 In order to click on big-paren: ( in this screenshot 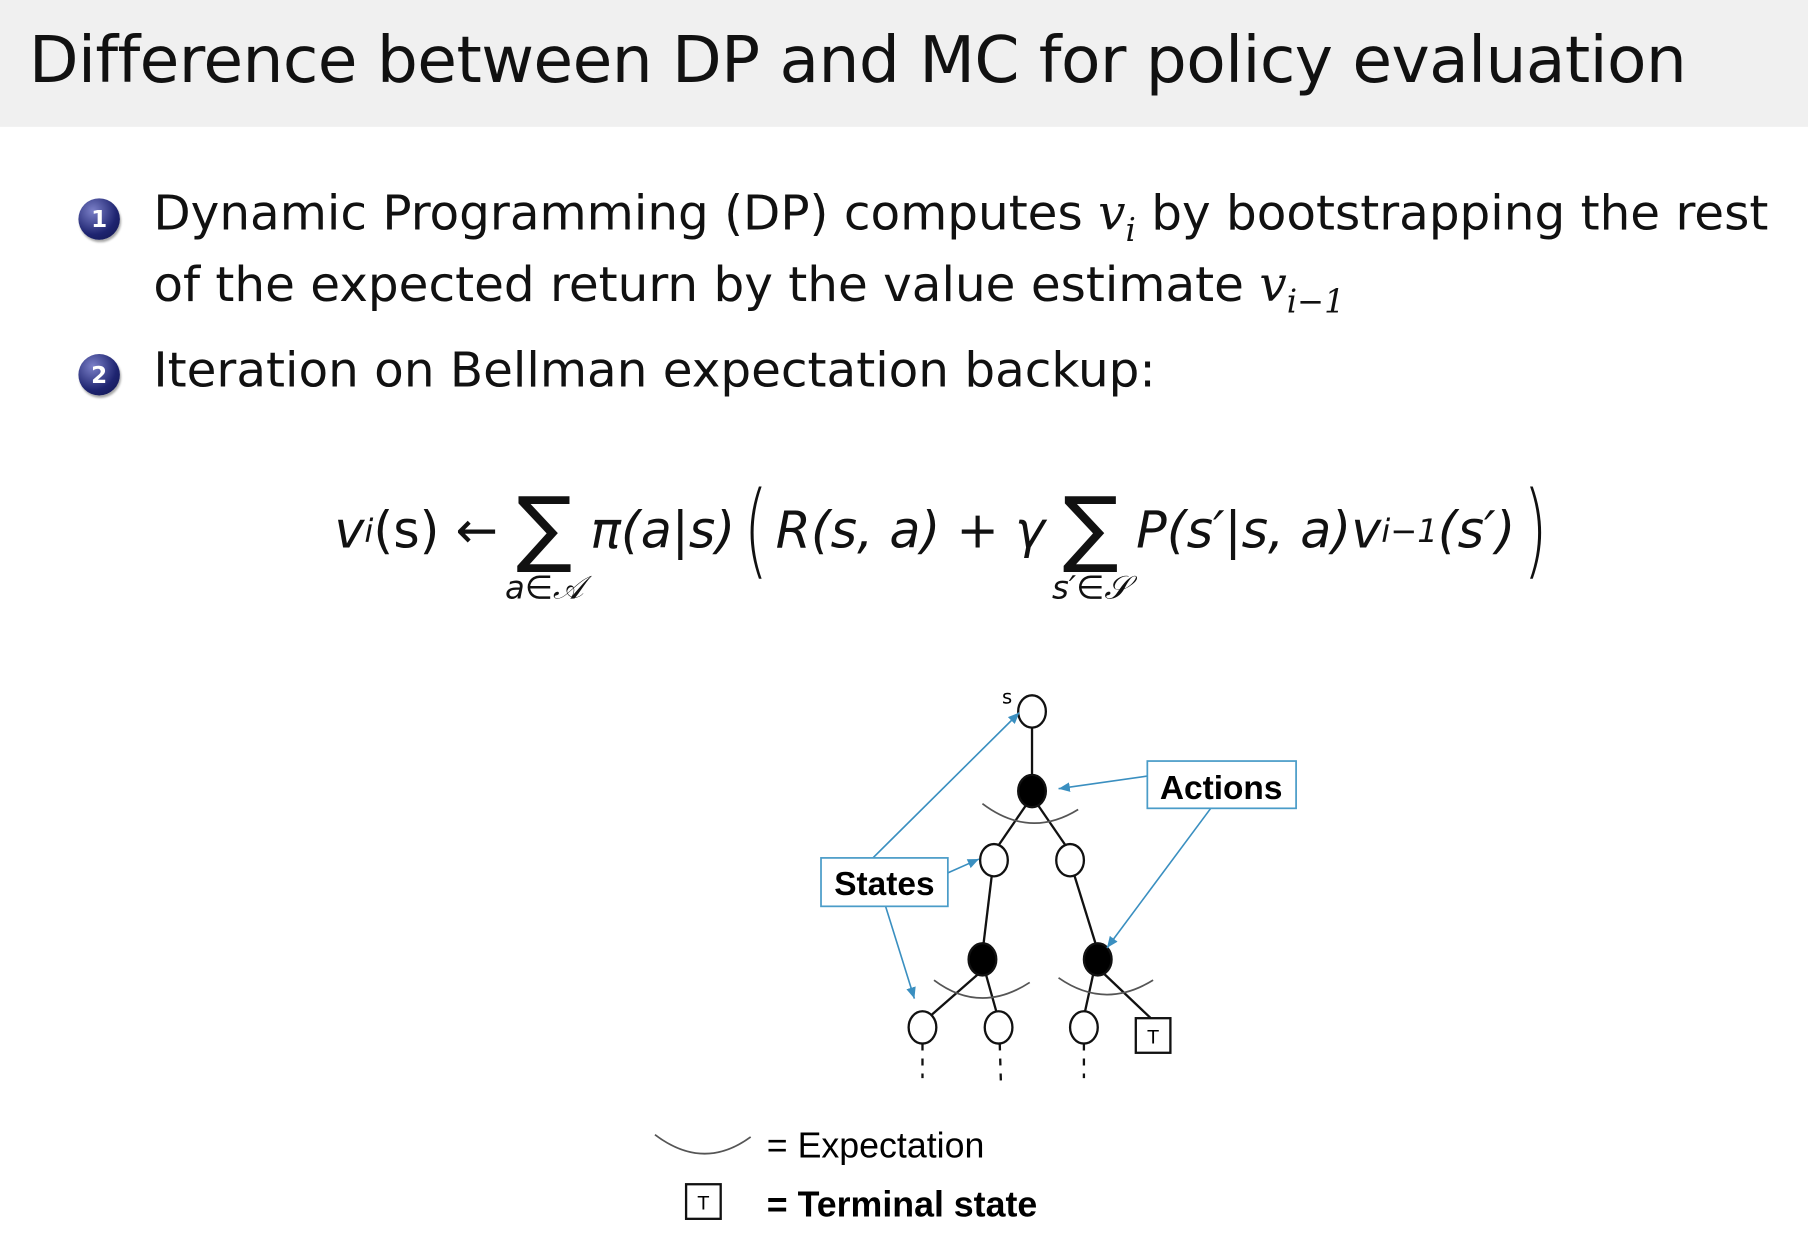, I will do `click(755, 530)`.